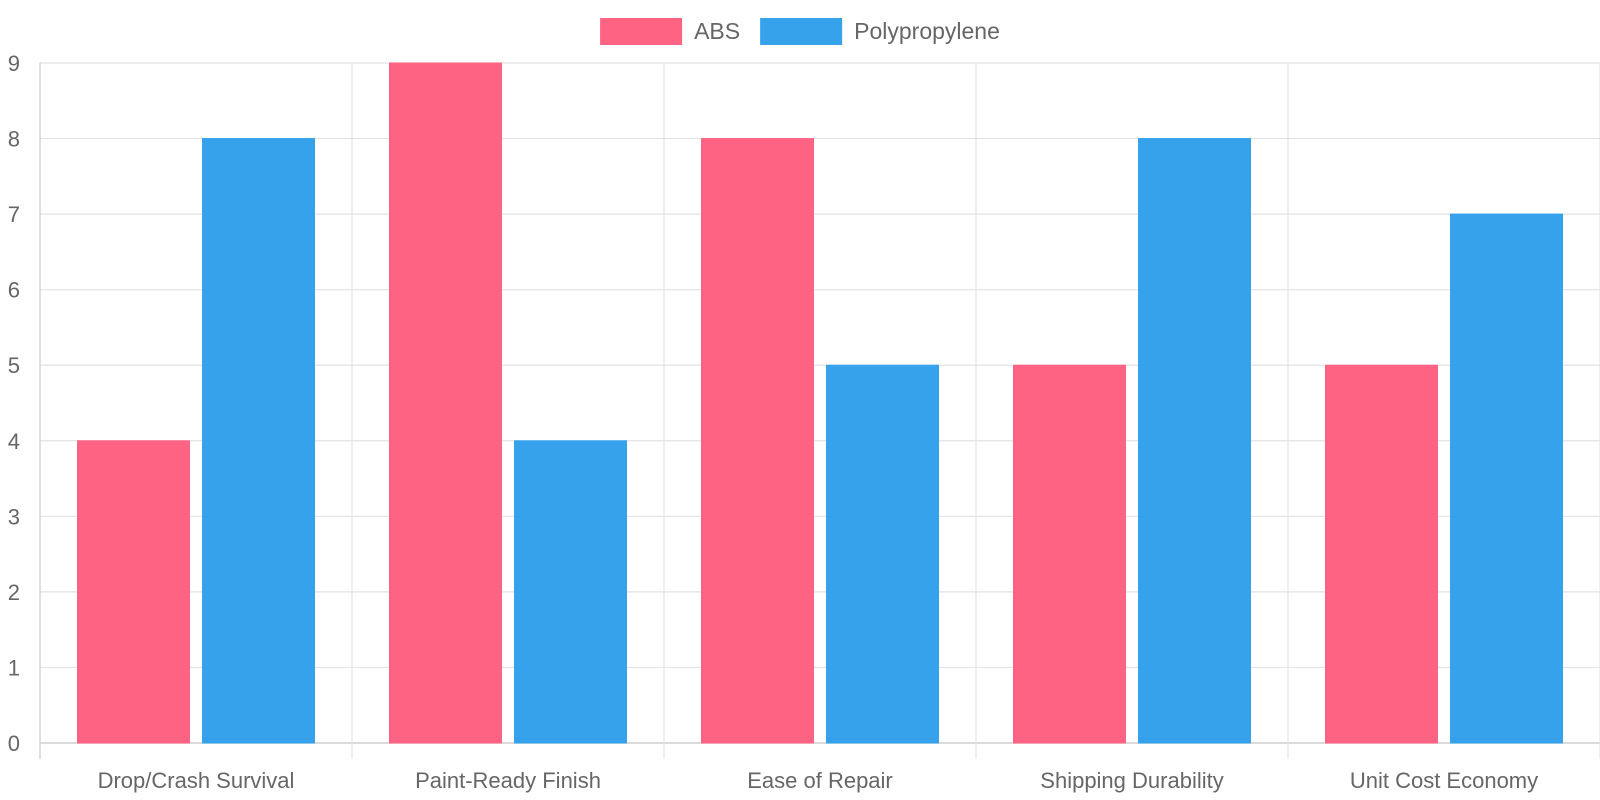  Describe the element at coordinates (14, 214) in the screenshot. I see `y-tick-label: 7` at that location.